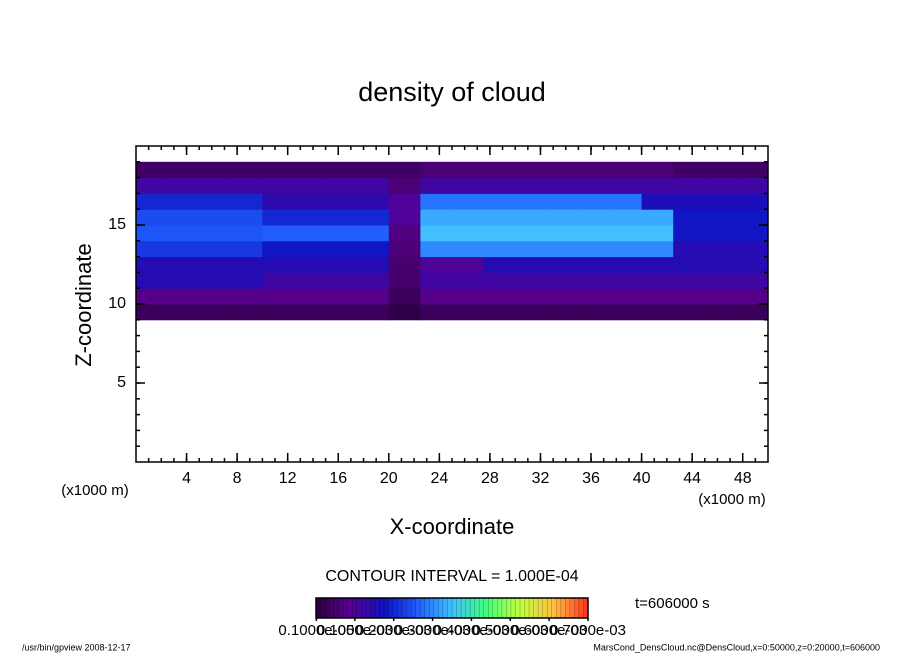 The image size is (904, 654). I want to click on chart-title: density of cloud, so click(452, 92).